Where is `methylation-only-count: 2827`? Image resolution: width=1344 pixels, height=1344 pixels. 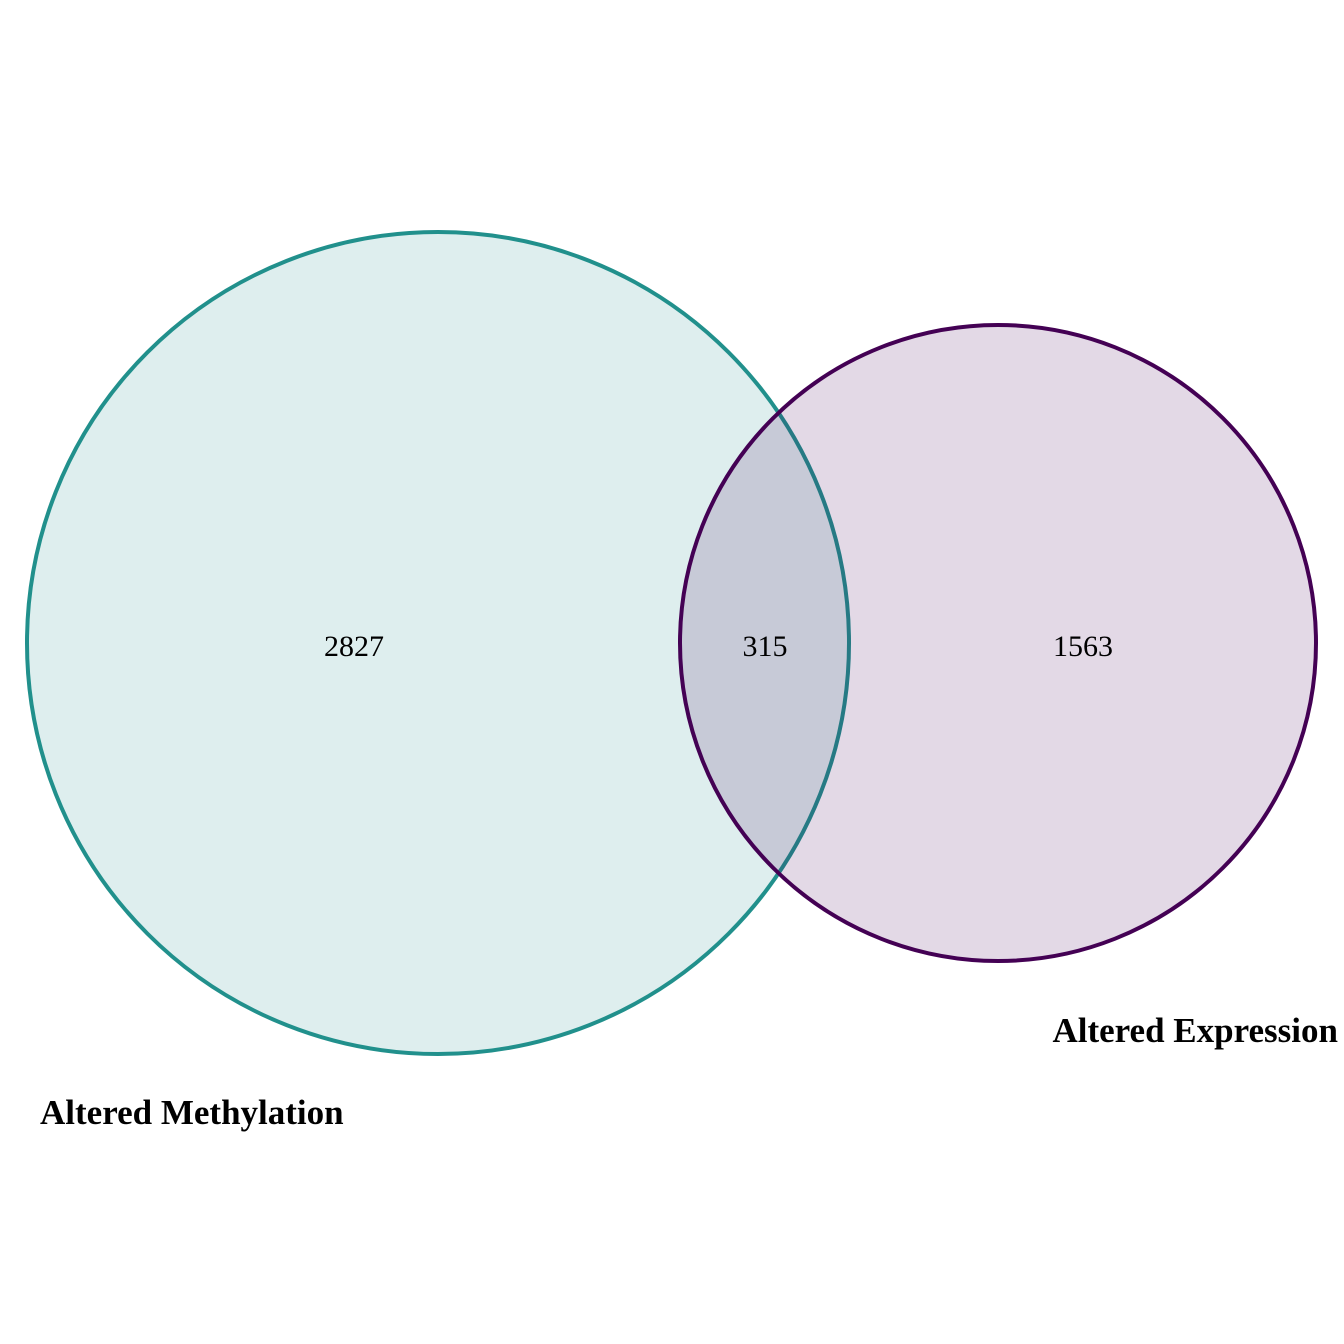 methylation-only-count: 2827 is located at coordinates (354, 646).